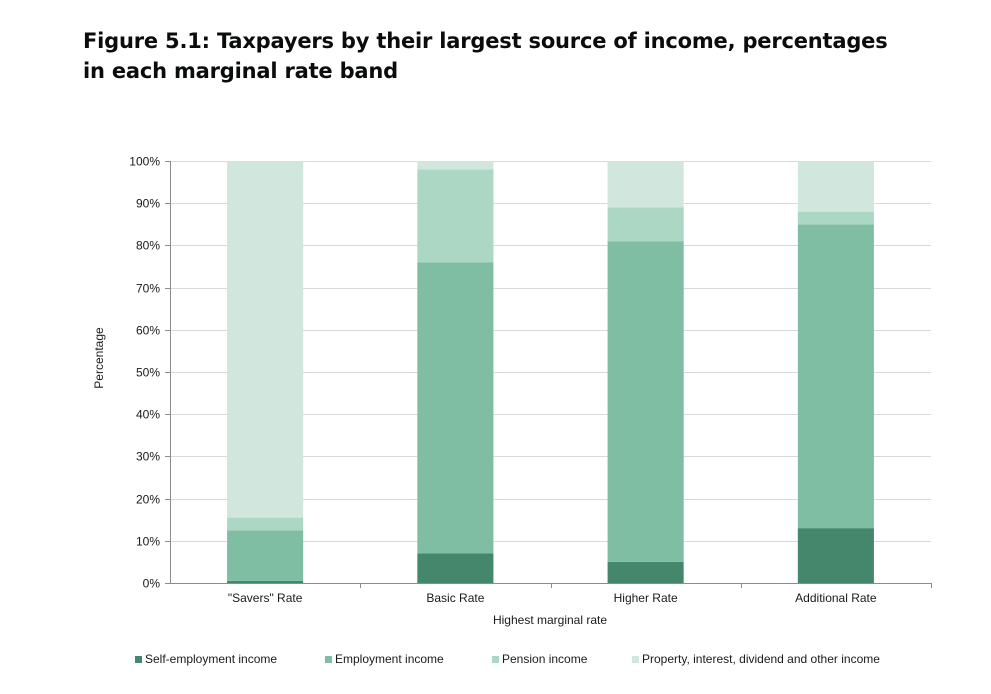  Describe the element at coordinates (265, 598) in the screenshot. I see `x-tick-label: "Savers" Rate` at that location.